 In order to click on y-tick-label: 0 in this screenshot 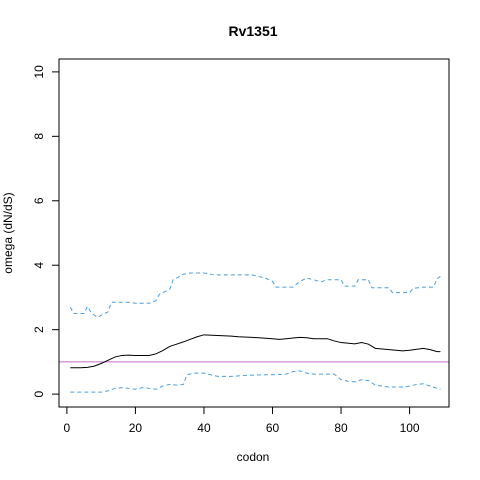, I will do `click(39, 393)`.